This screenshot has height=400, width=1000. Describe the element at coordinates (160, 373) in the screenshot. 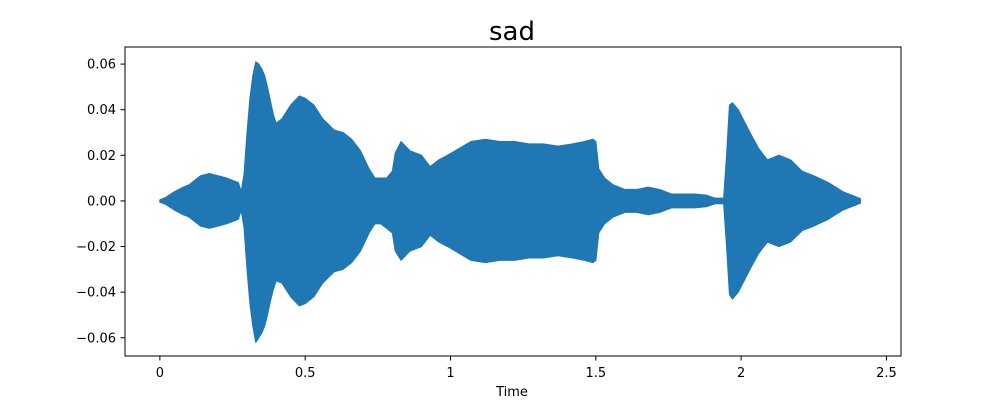

I see `x-tick-label: 0` at that location.